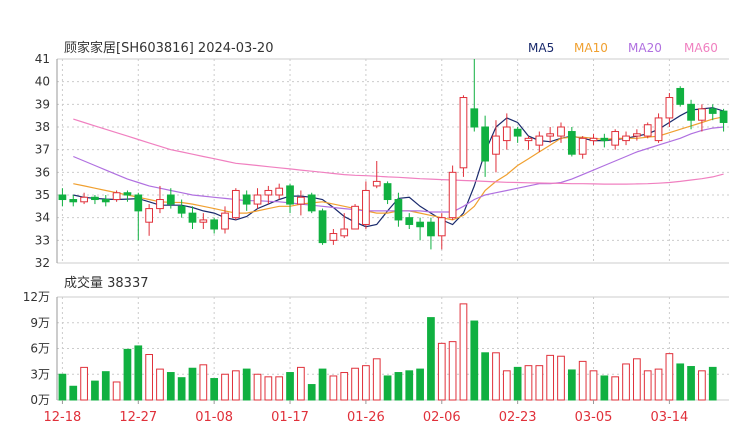 The height and width of the screenshot is (440, 740). Describe the element at coordinates (42, 82) in the screenshot. I see `price-tick-label: 40` at that location.